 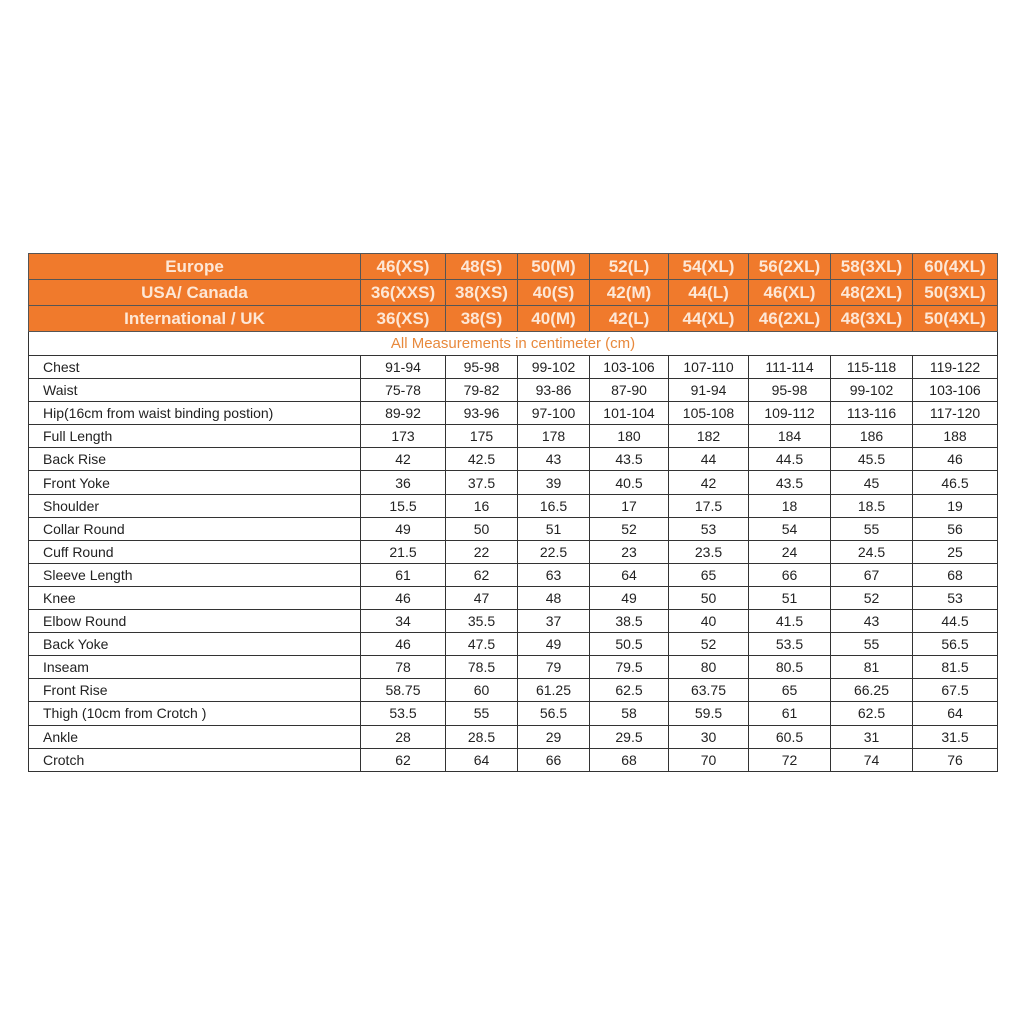 I want to click on measurement-value: 31, so click(x=871, y=736).